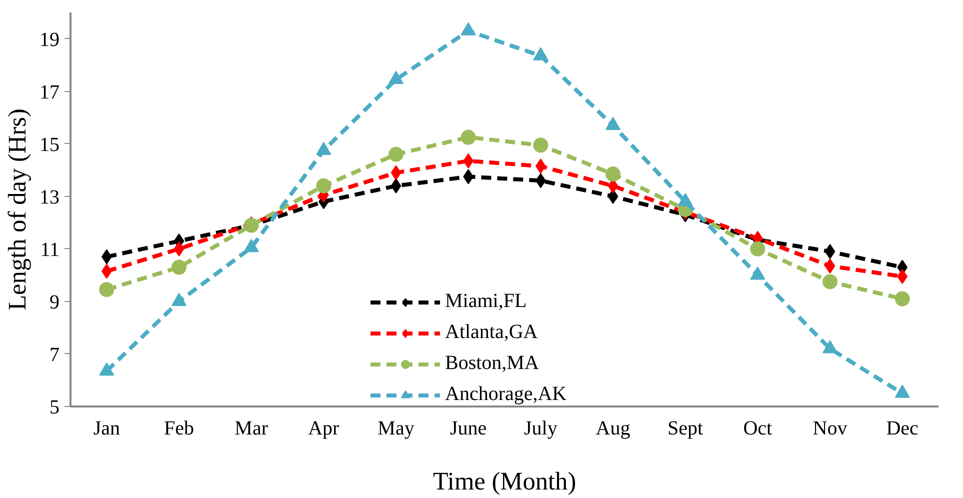 The image size is (963, 498). What do you see at coordinates (179, 429) in the screenshot?
I see `x-tick-label: Feb` at bounding box center [179, 429].